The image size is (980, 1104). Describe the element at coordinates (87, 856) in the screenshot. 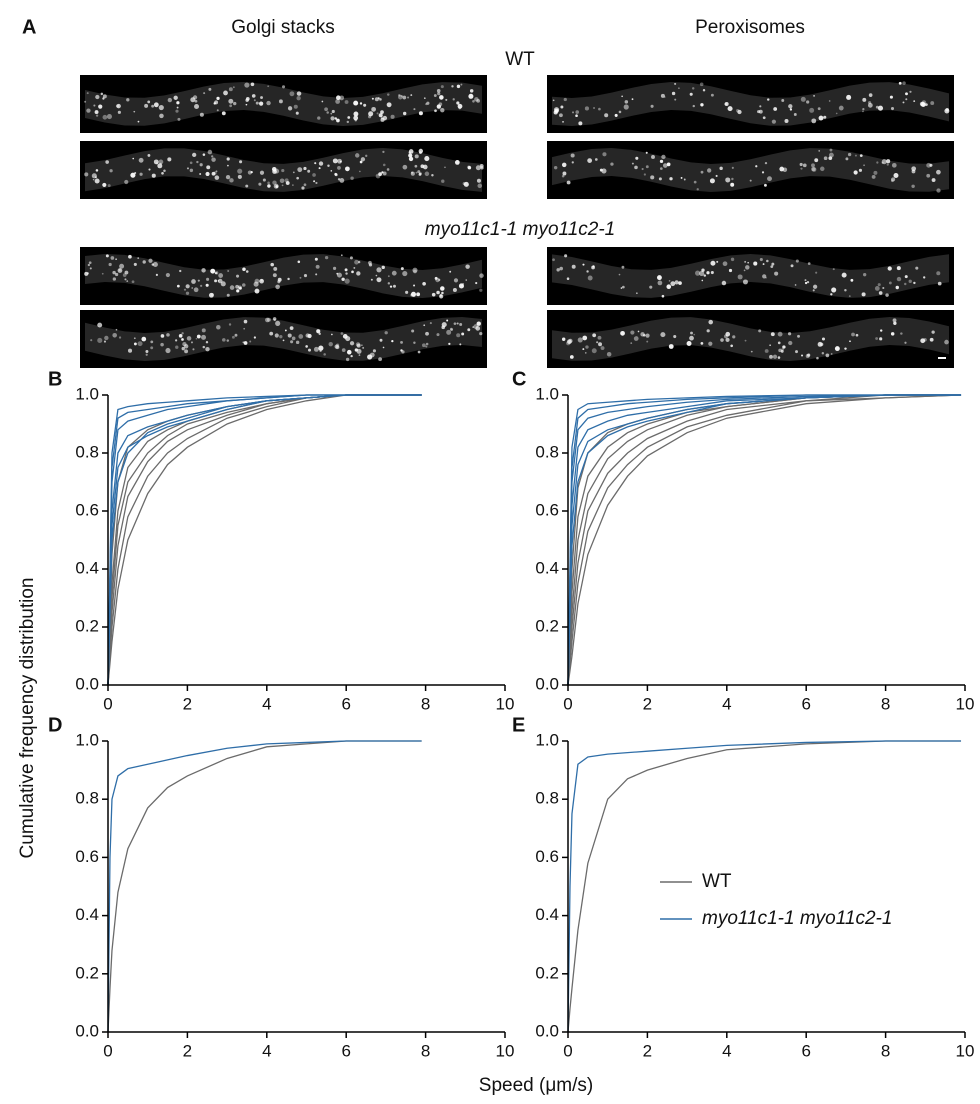

I see `y-tick-label: 0.6` at that location.